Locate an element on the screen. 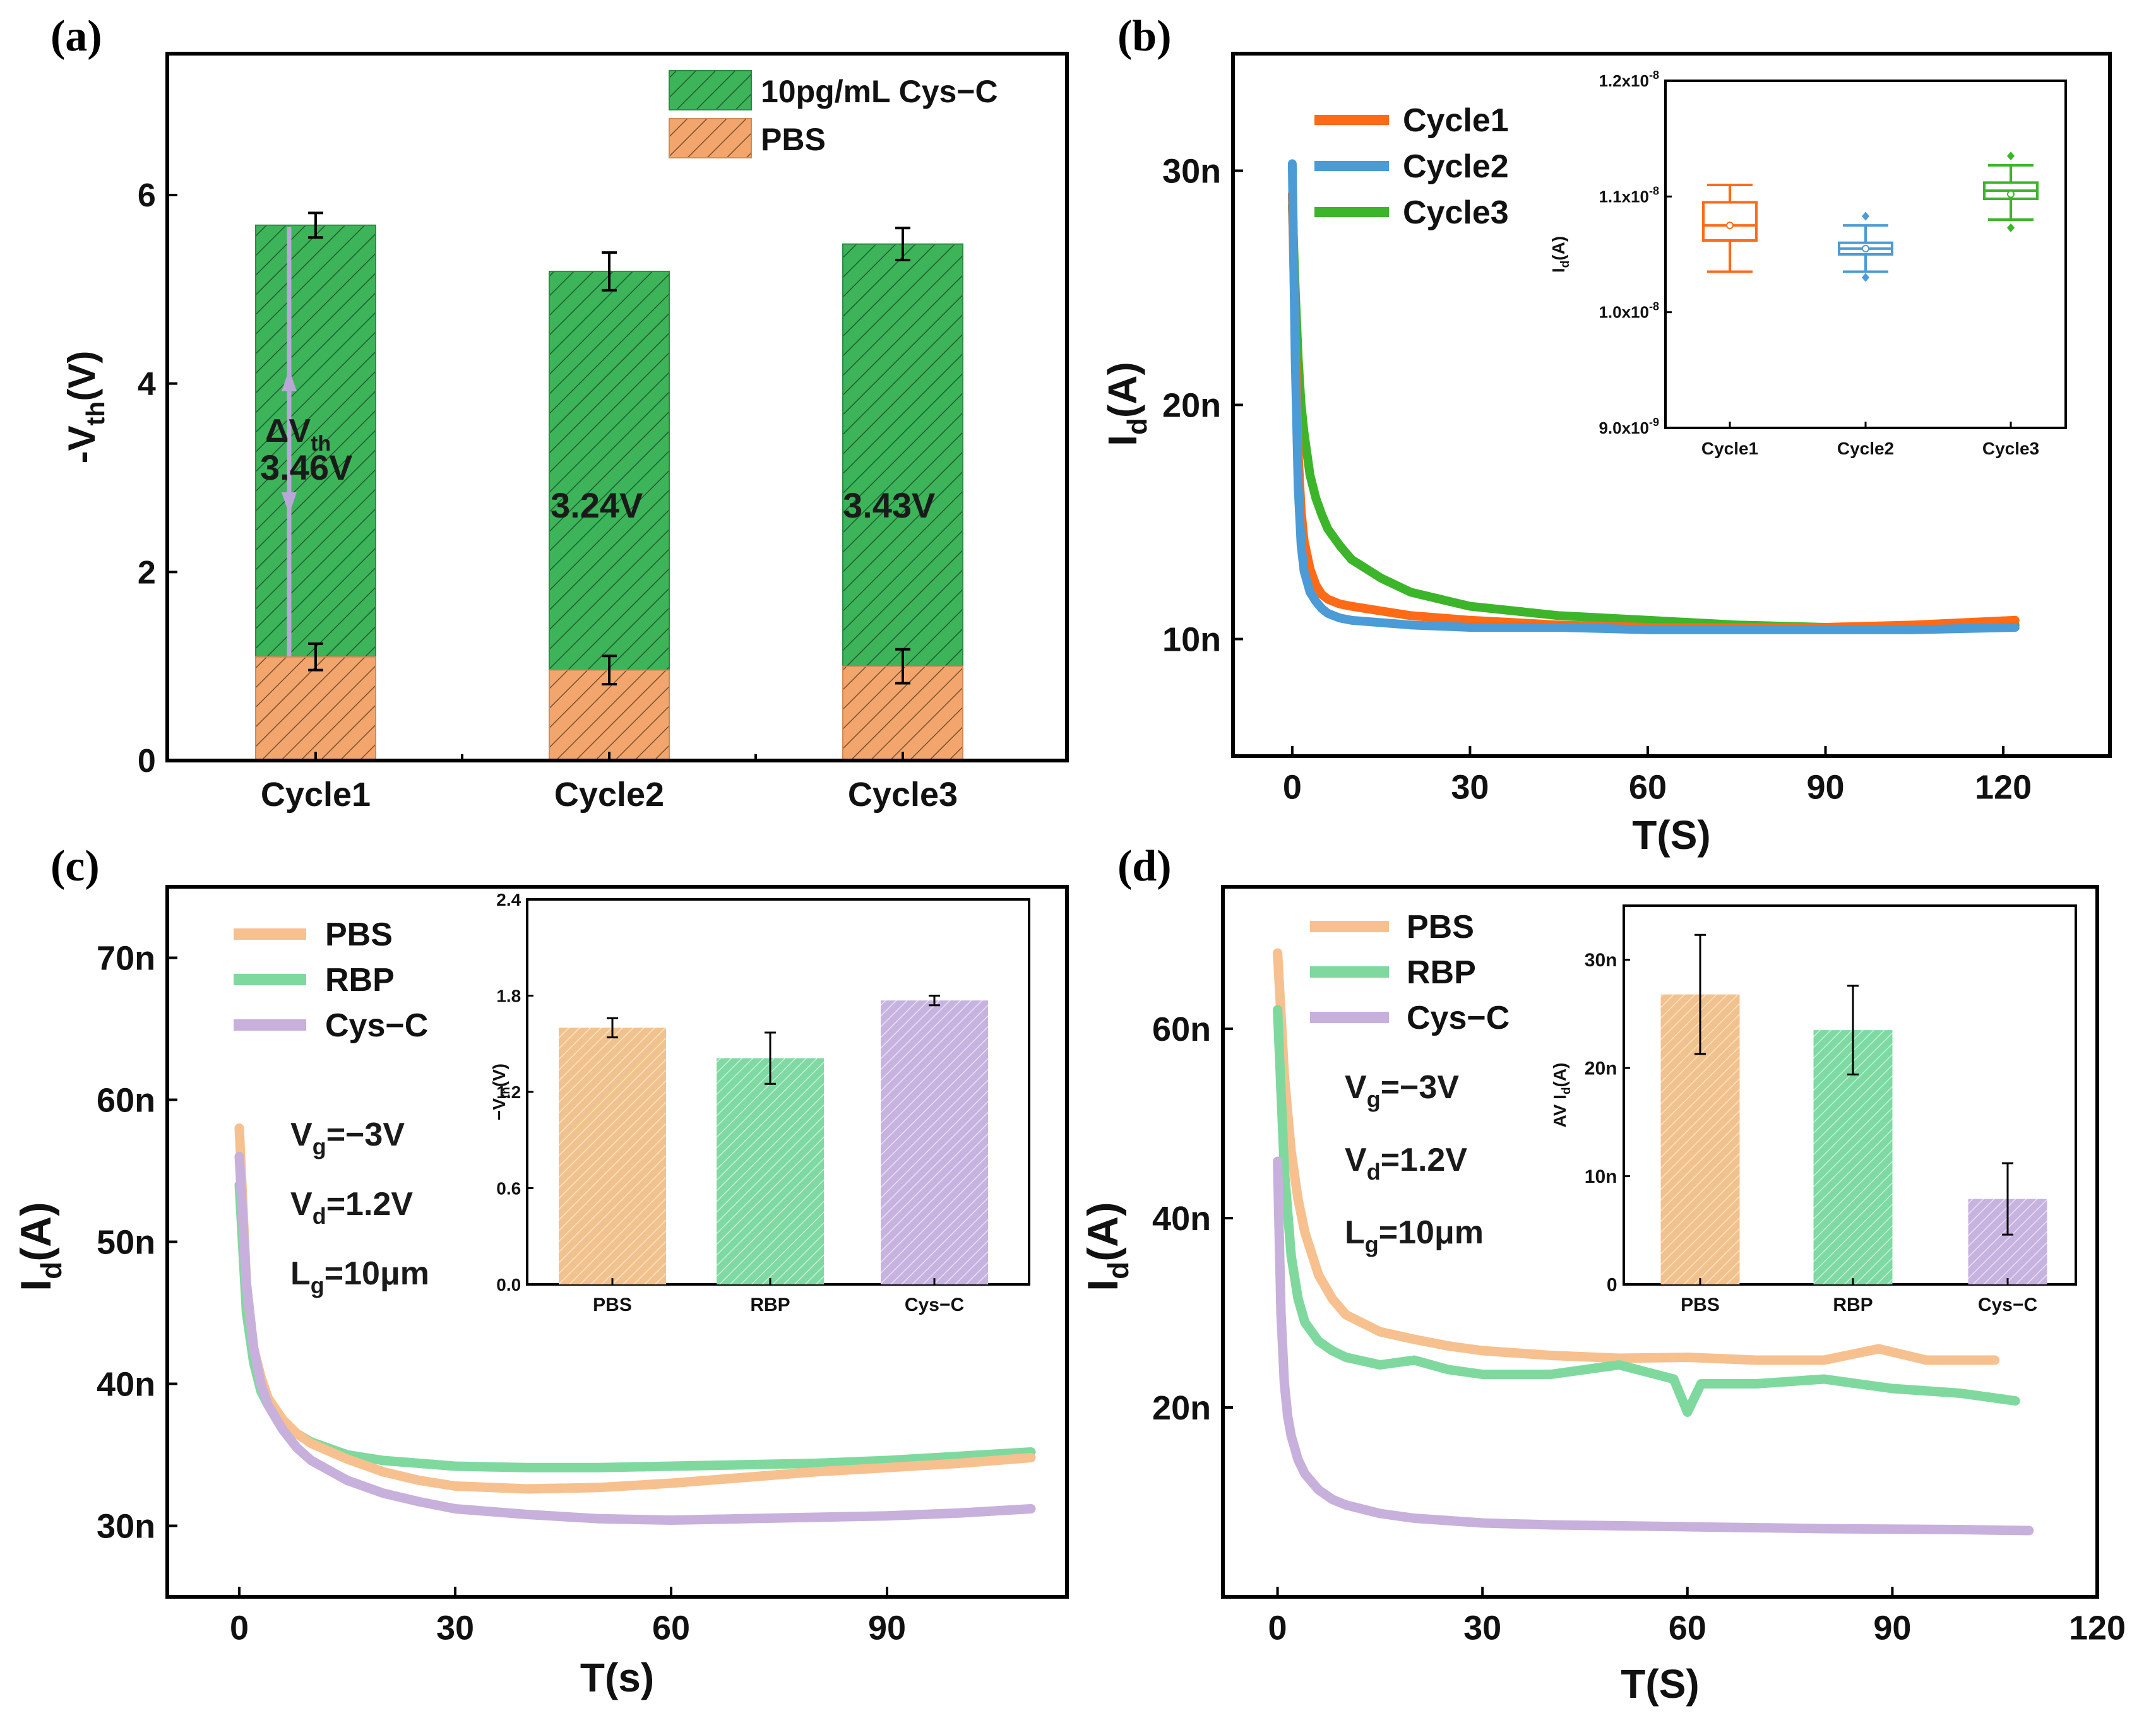  c-ytick-label-3: 60n is located at coordinates (126, 1100).